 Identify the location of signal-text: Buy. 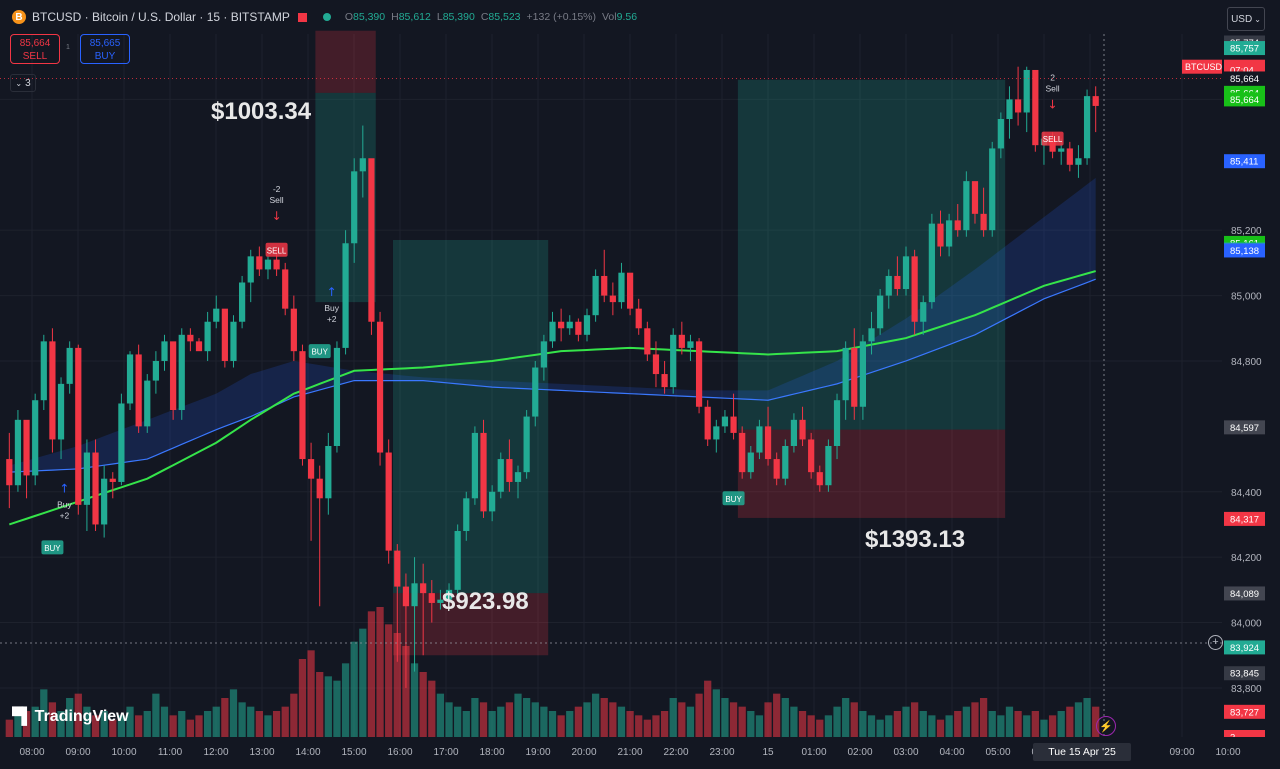
(331, 308).